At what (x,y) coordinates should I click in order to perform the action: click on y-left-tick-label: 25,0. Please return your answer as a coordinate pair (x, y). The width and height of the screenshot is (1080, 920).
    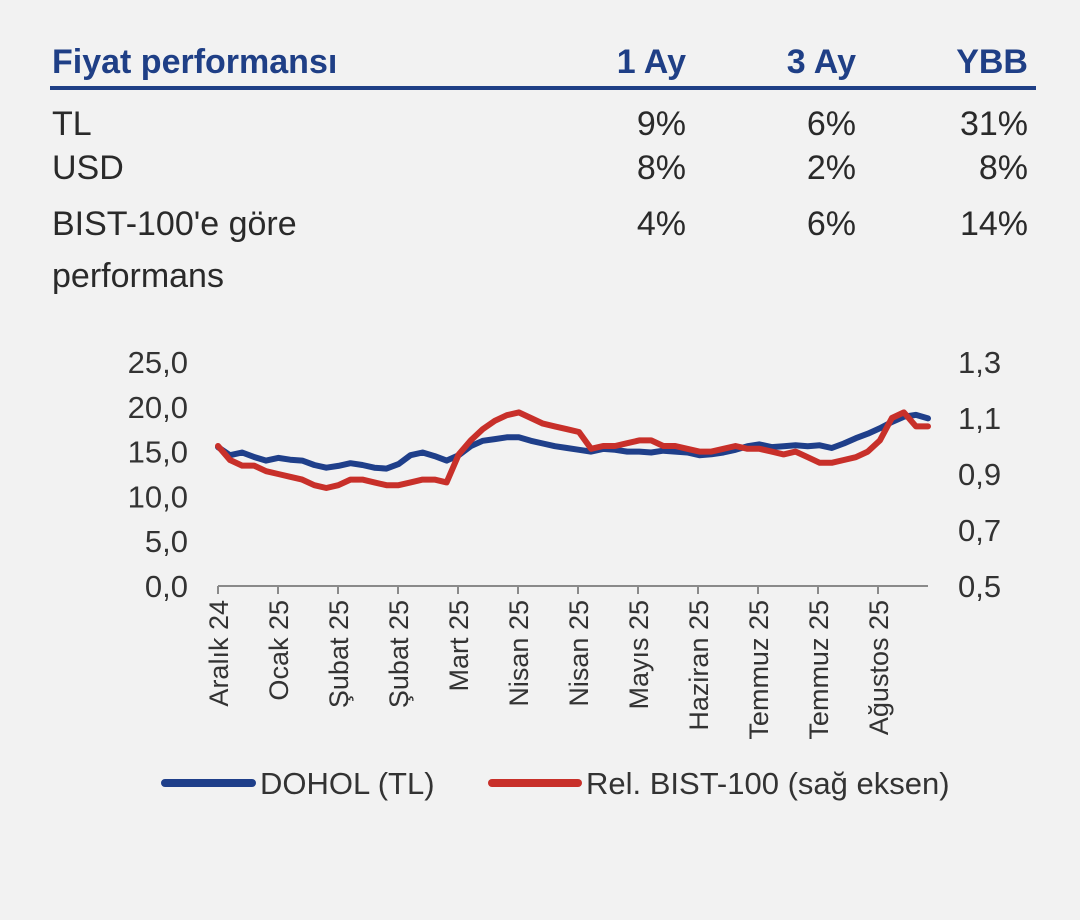
    Looking at the image, I should click on (158, 362).